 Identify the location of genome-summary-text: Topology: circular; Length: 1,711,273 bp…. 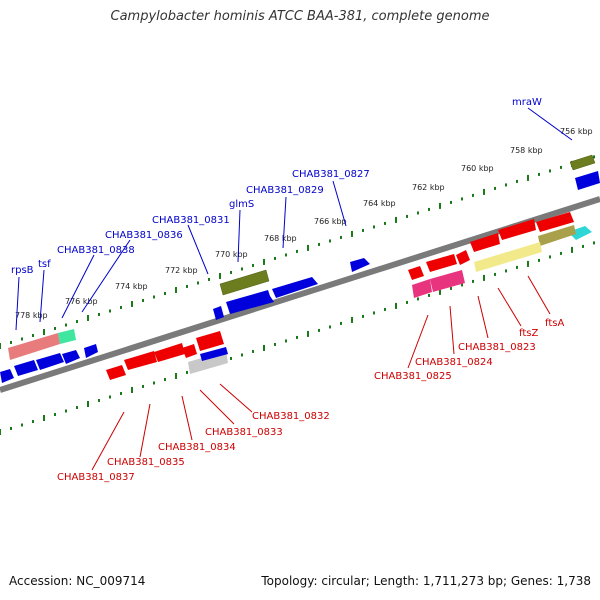
(426, 581).